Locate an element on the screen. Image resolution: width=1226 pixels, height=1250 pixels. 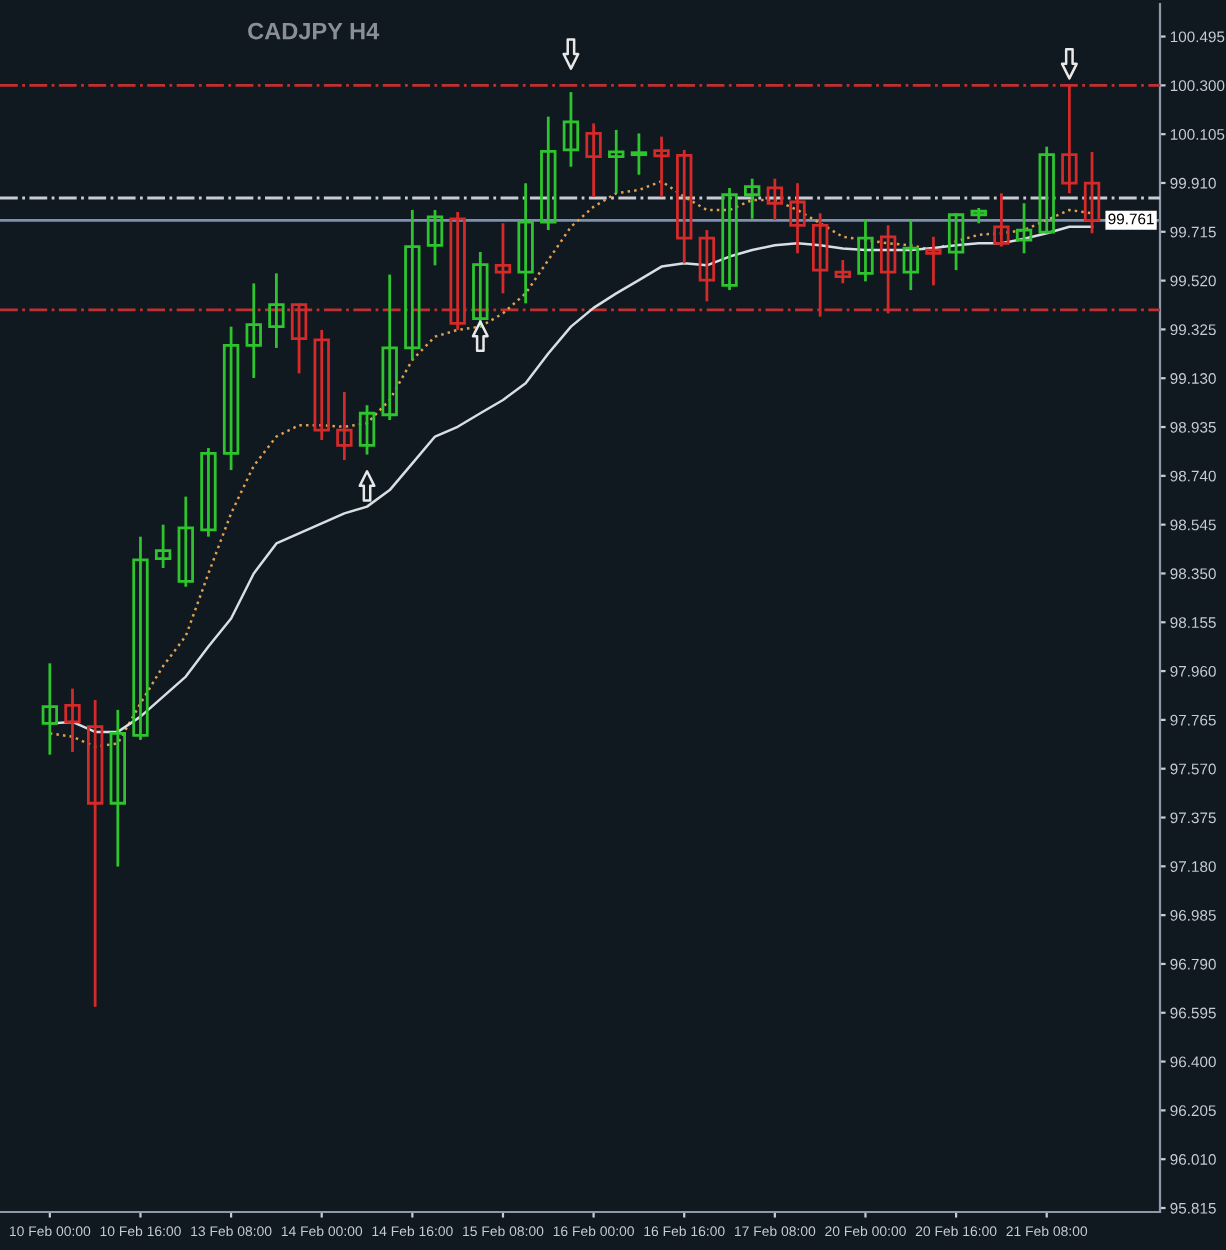
text: CADJPY H4 is located at coordinates (314, 31).